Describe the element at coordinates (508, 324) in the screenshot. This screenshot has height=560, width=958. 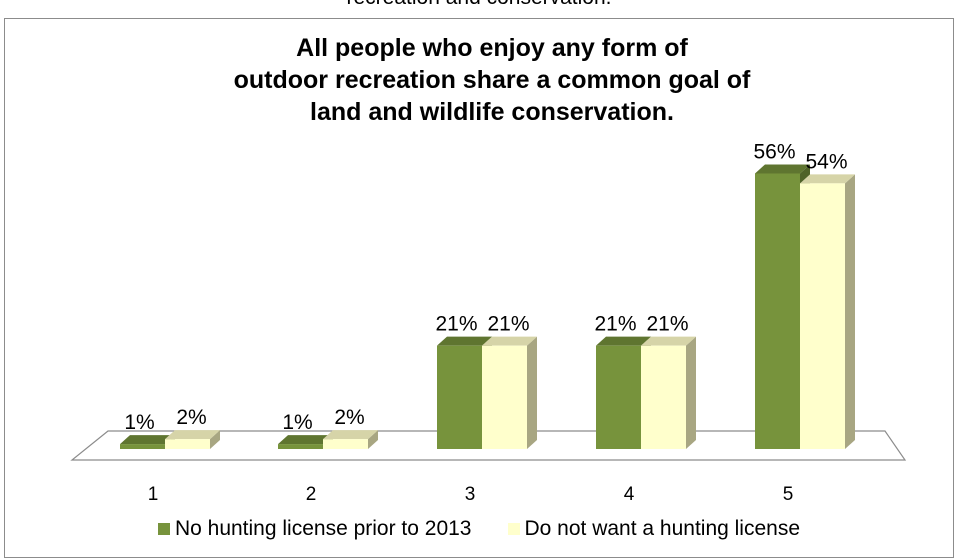
I see `data-label-series-2-cat-3: 21%` at that location.